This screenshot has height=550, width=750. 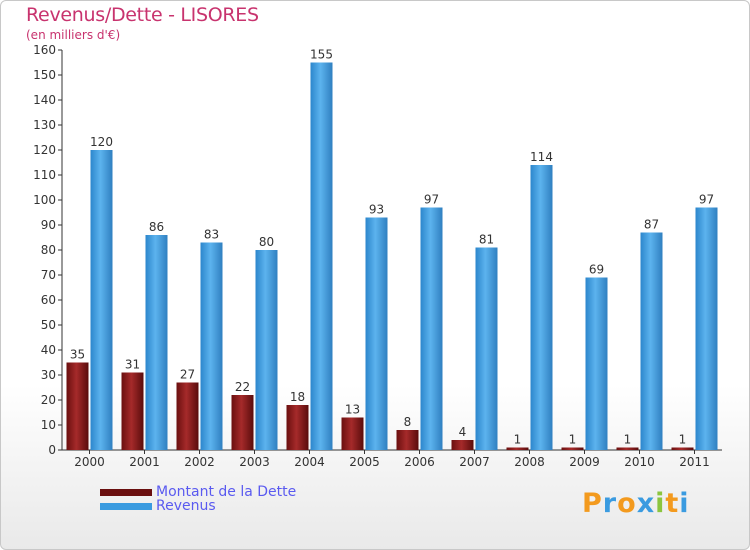 What do you see at coordinates (48, 400) in the screenshot?
I see `y-tick-label: 20` at bounding box center [48, 400].